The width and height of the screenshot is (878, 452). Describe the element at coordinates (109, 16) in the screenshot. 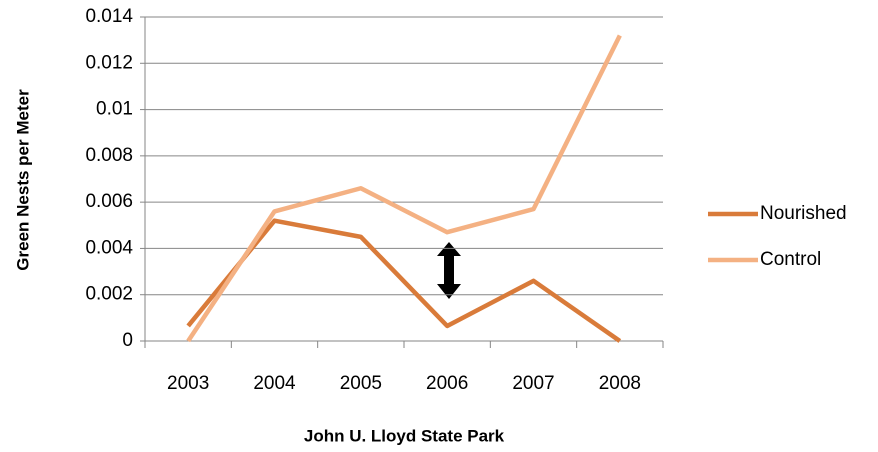

I see `y-tick-label: 0.014` at that location.